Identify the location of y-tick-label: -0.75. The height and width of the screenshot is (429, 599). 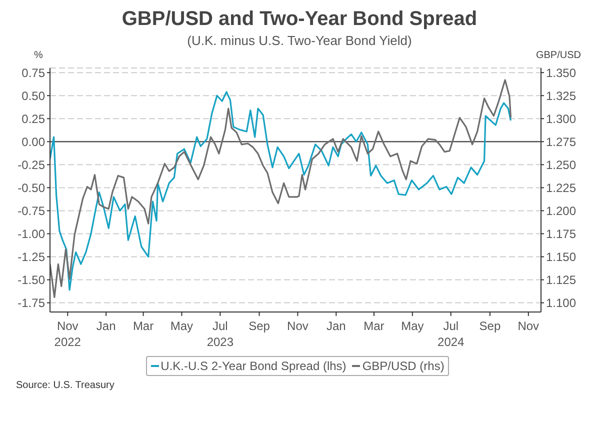
(32, 211).